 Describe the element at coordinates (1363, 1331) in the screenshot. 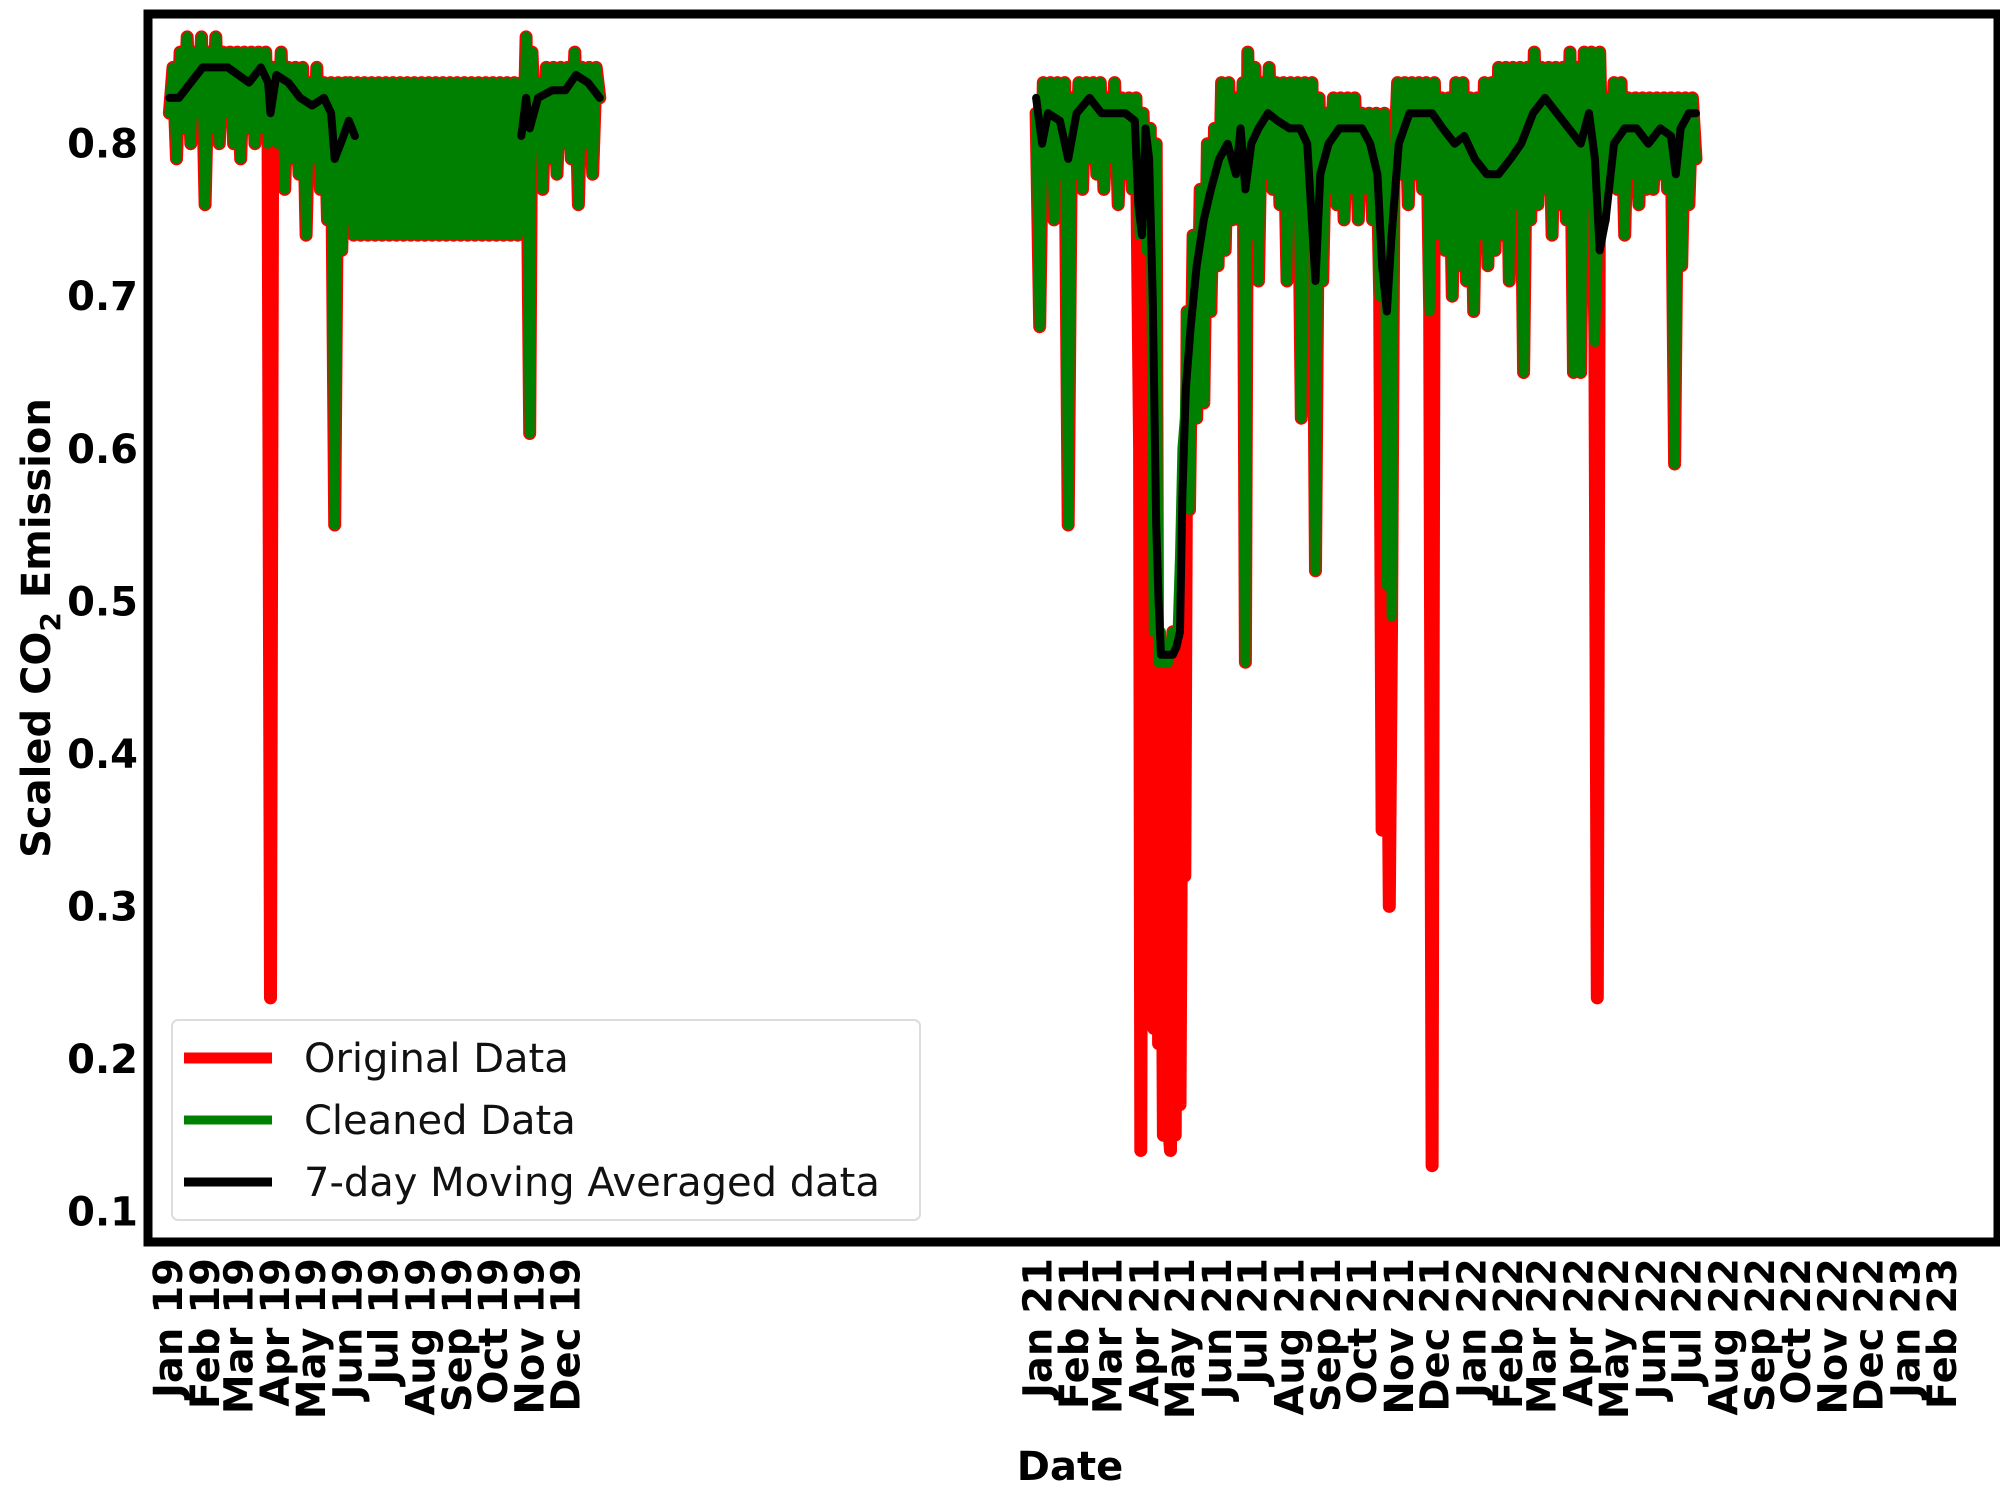

I see `x-tick-label: Oct 21` at that location.